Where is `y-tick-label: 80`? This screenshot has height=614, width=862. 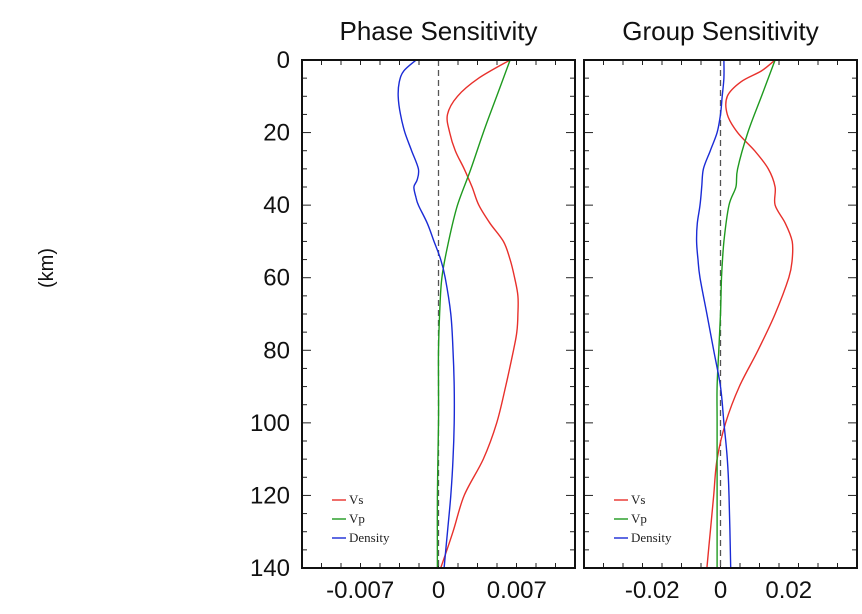
y-tick-label: 80 is located at coordinates (276, 350).